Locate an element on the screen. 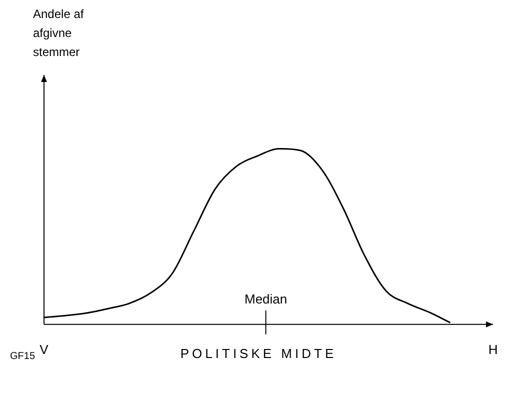 This screenshot has width=531, height=394. x-tick-label: H is located at coordinates (493, 349).